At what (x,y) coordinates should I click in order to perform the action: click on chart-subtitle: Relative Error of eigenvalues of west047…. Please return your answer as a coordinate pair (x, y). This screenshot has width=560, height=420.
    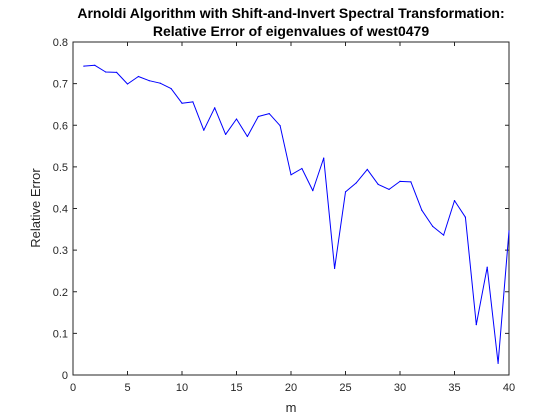
    Looking at the image, I should click on (291, 31).